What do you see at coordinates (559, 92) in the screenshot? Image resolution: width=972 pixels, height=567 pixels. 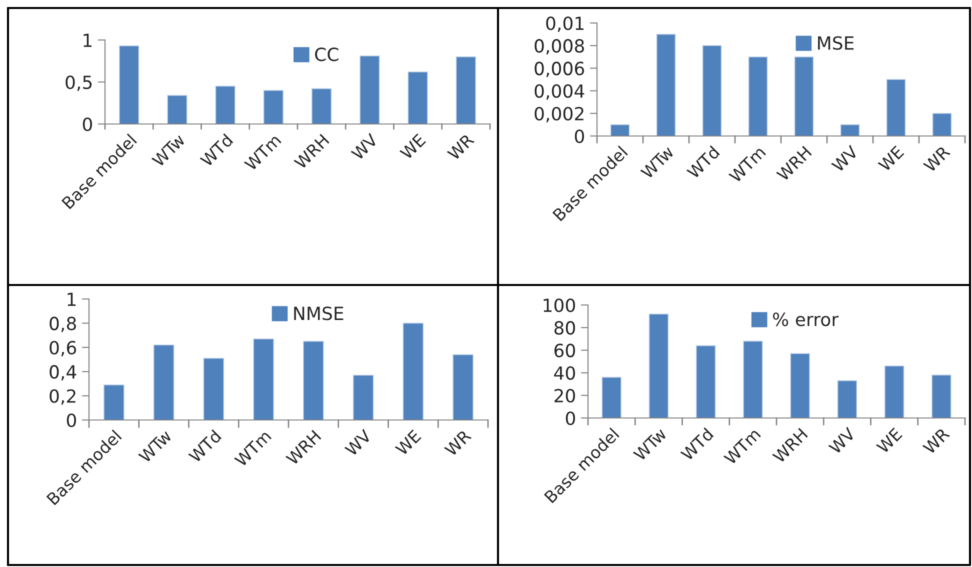 I see `y-tick-label: 0,004` at bounding box center [559, 92].